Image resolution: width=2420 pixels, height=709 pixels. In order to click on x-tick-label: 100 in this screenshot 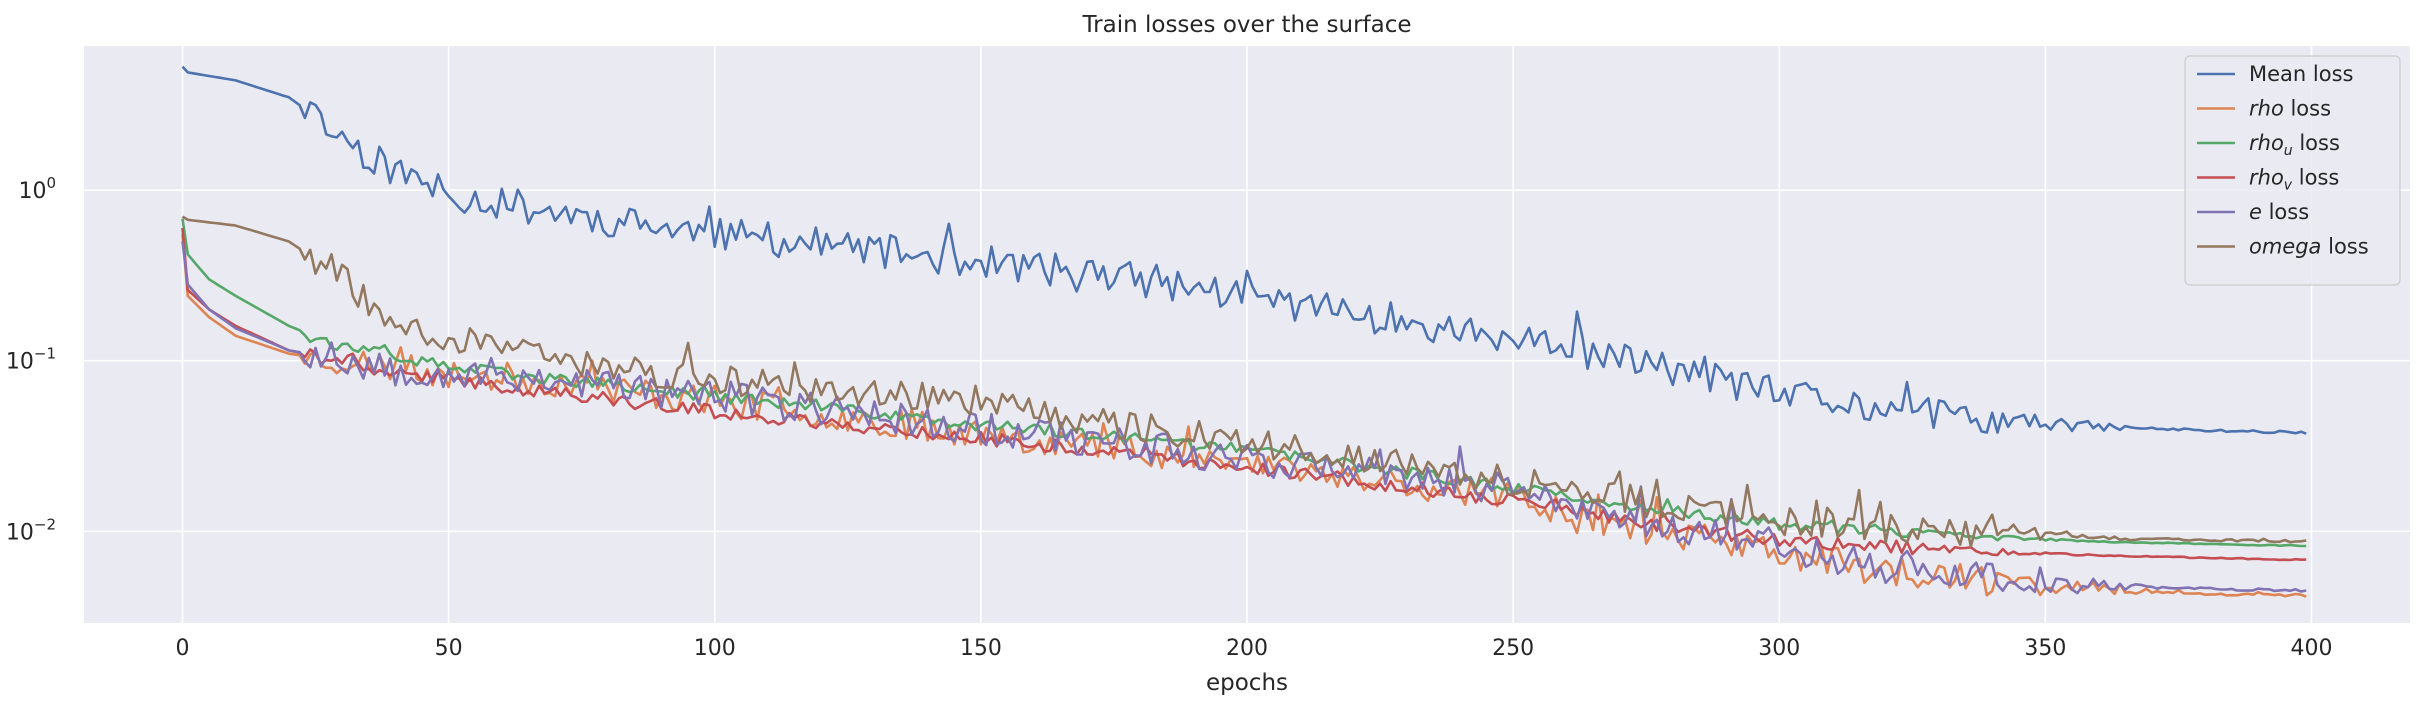, I will do `click(715, 648)`.